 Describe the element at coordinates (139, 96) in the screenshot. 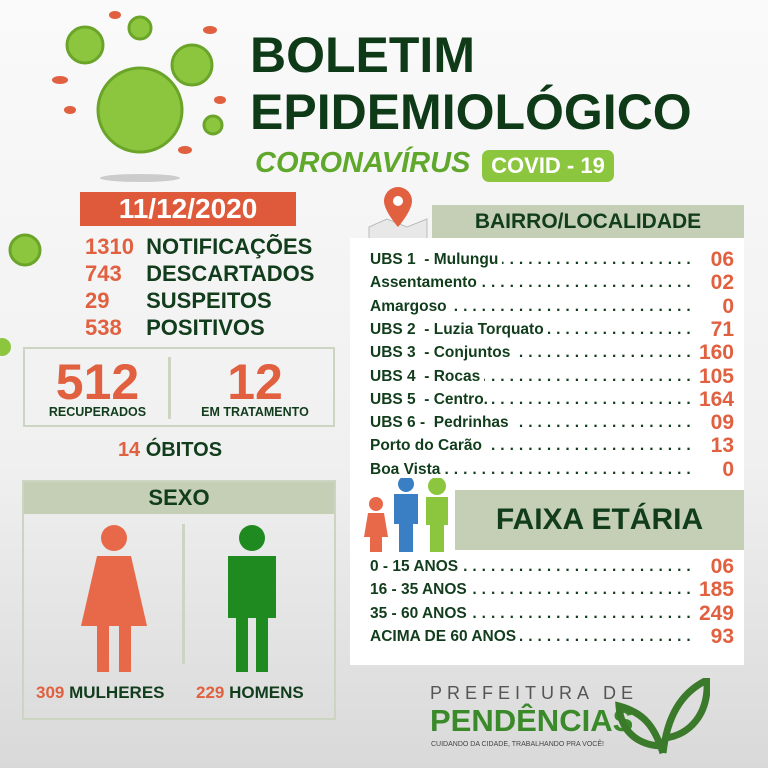

I see `virus-illustration` at that location.